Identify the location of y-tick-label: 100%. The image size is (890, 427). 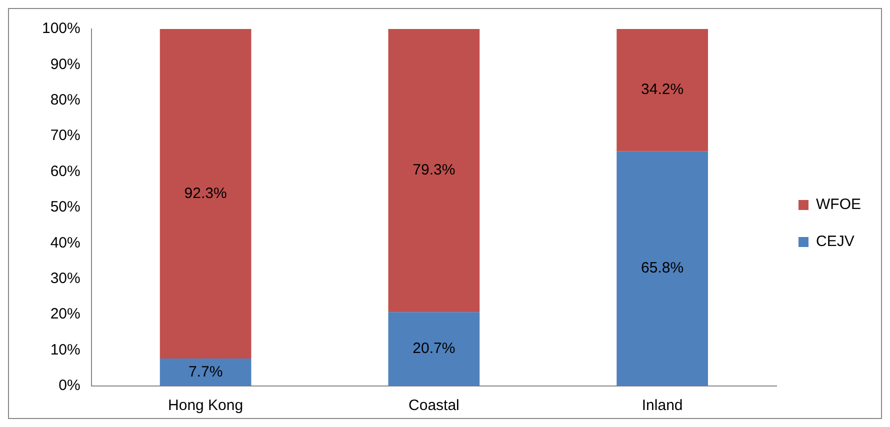
(61, 29).